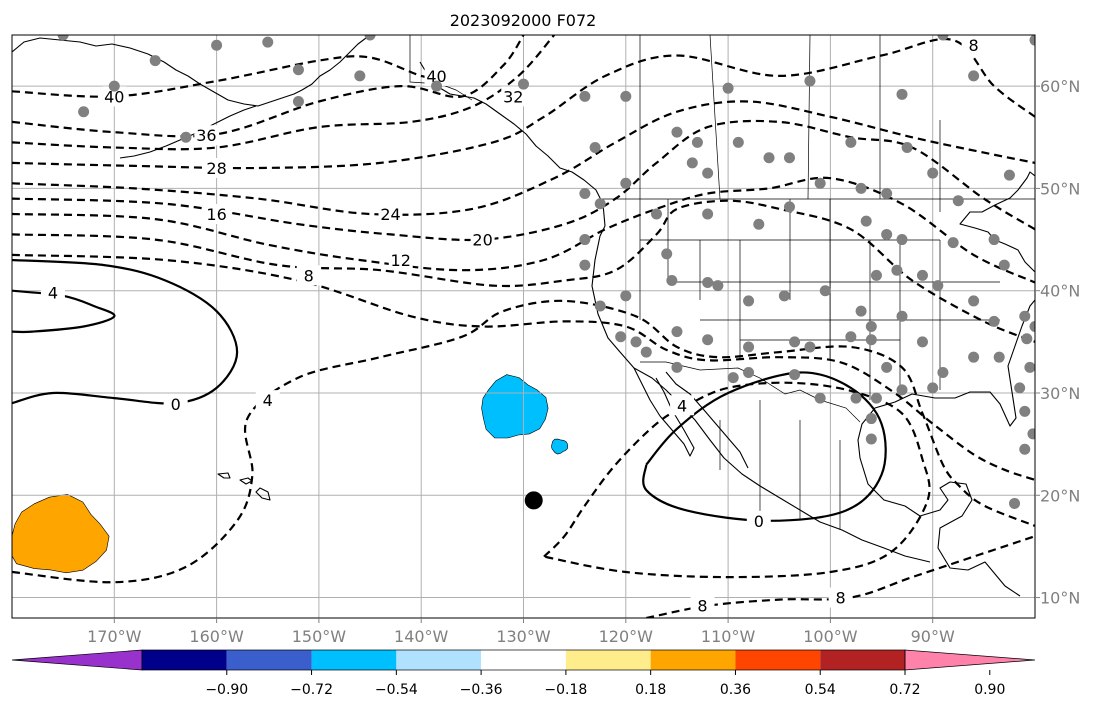 The image size is (1102, 710). I want to click on contour-label: 36, so click(206, 135).